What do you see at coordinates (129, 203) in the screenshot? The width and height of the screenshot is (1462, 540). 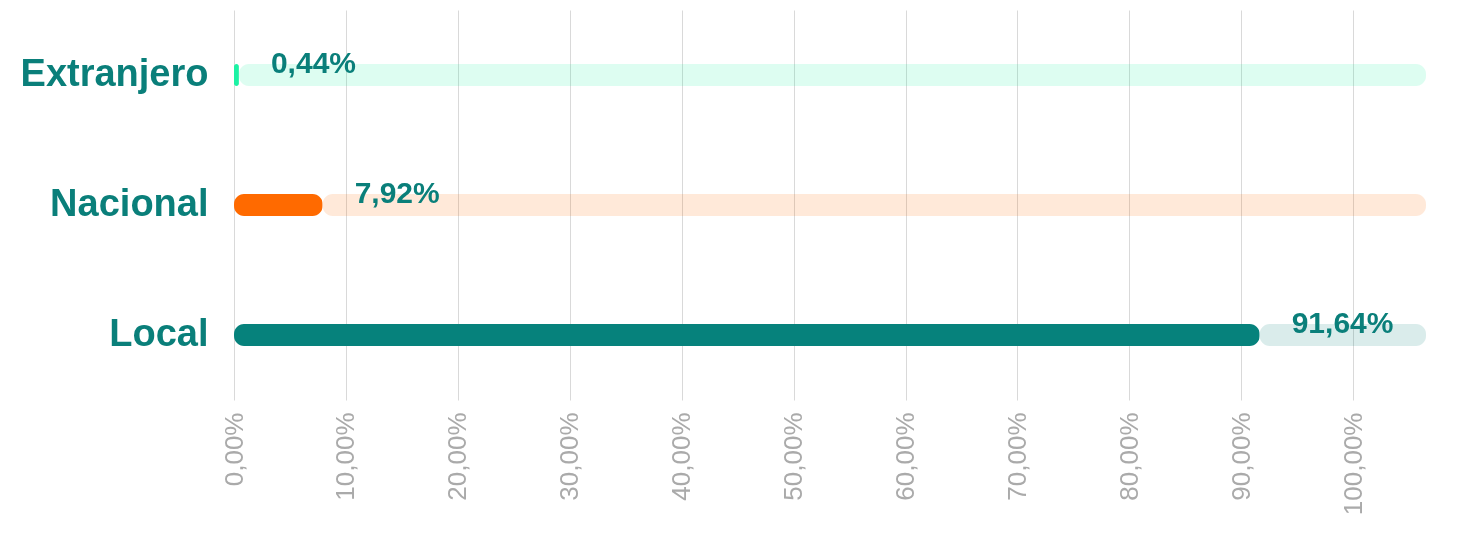 I see `y-tick-label: Nacional` at bounding box center [129, 203].